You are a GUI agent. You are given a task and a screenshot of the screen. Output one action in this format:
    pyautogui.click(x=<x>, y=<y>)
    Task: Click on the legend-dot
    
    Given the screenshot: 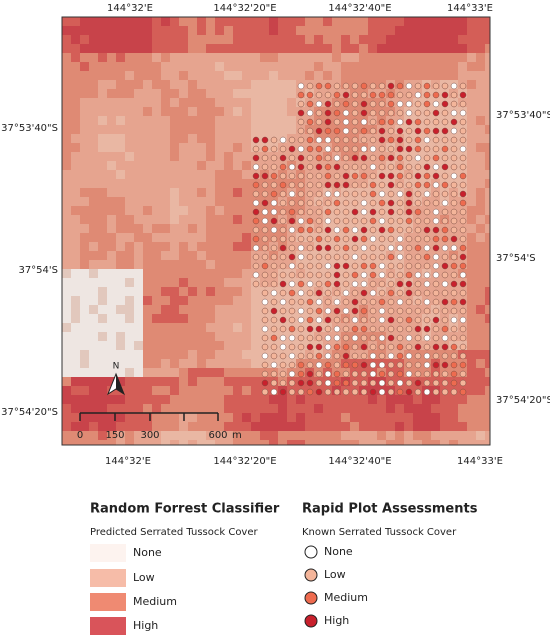 What is the action you would take?
    pyautogui.click(x=311, y=552)
    